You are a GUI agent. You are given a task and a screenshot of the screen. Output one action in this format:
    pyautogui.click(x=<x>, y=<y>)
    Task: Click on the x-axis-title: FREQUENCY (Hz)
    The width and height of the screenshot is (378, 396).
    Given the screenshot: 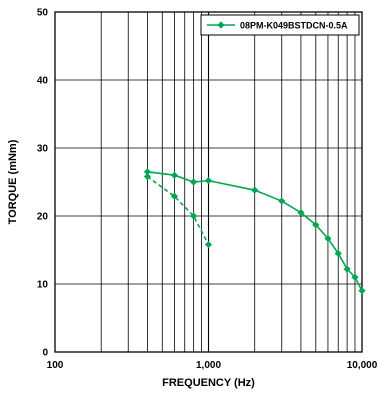 What is the action you would take?
    pyautogui.click(x=208, y=383)
    